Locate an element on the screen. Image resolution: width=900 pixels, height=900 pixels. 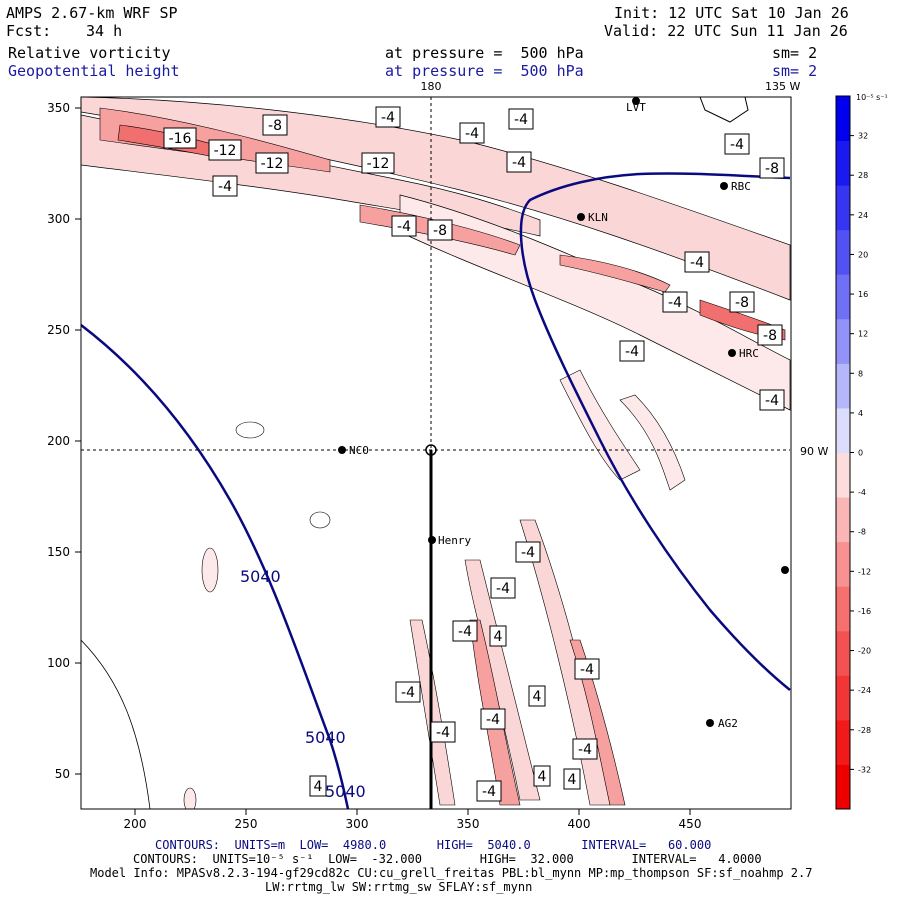
field2-level: at pressure = 500 hPa is located at coordinates (484, 71).